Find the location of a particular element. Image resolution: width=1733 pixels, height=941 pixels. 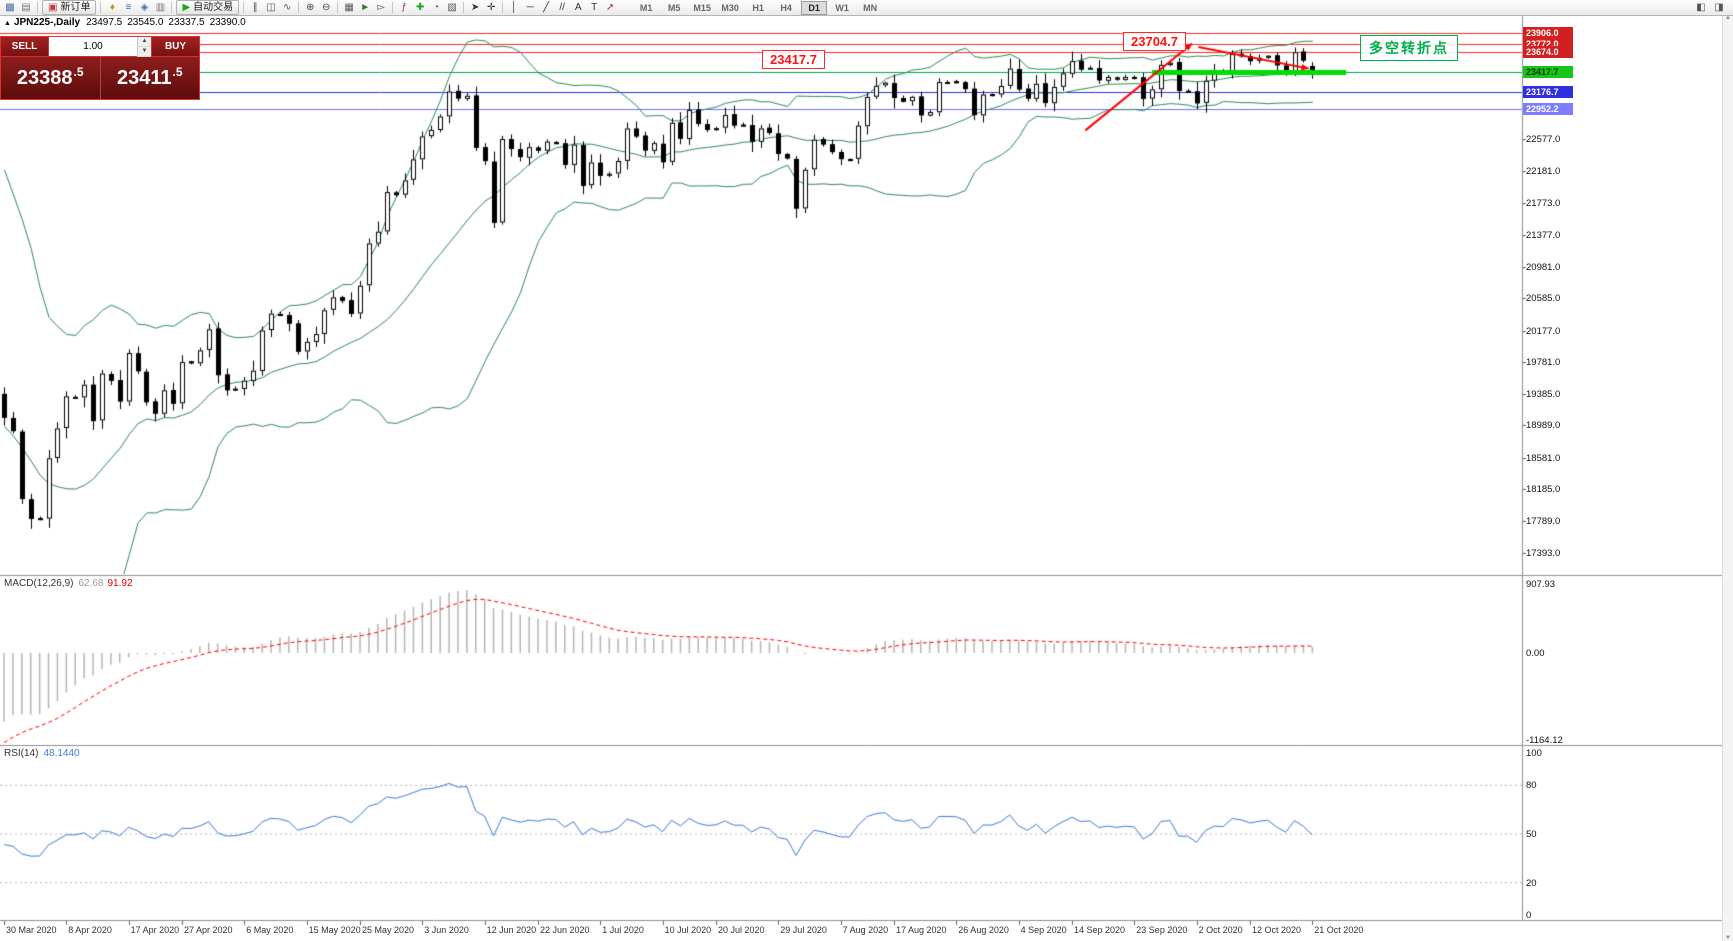

trade-panel-header: SELL ▲ ▼ BUY is located at coordinates (100, 46).